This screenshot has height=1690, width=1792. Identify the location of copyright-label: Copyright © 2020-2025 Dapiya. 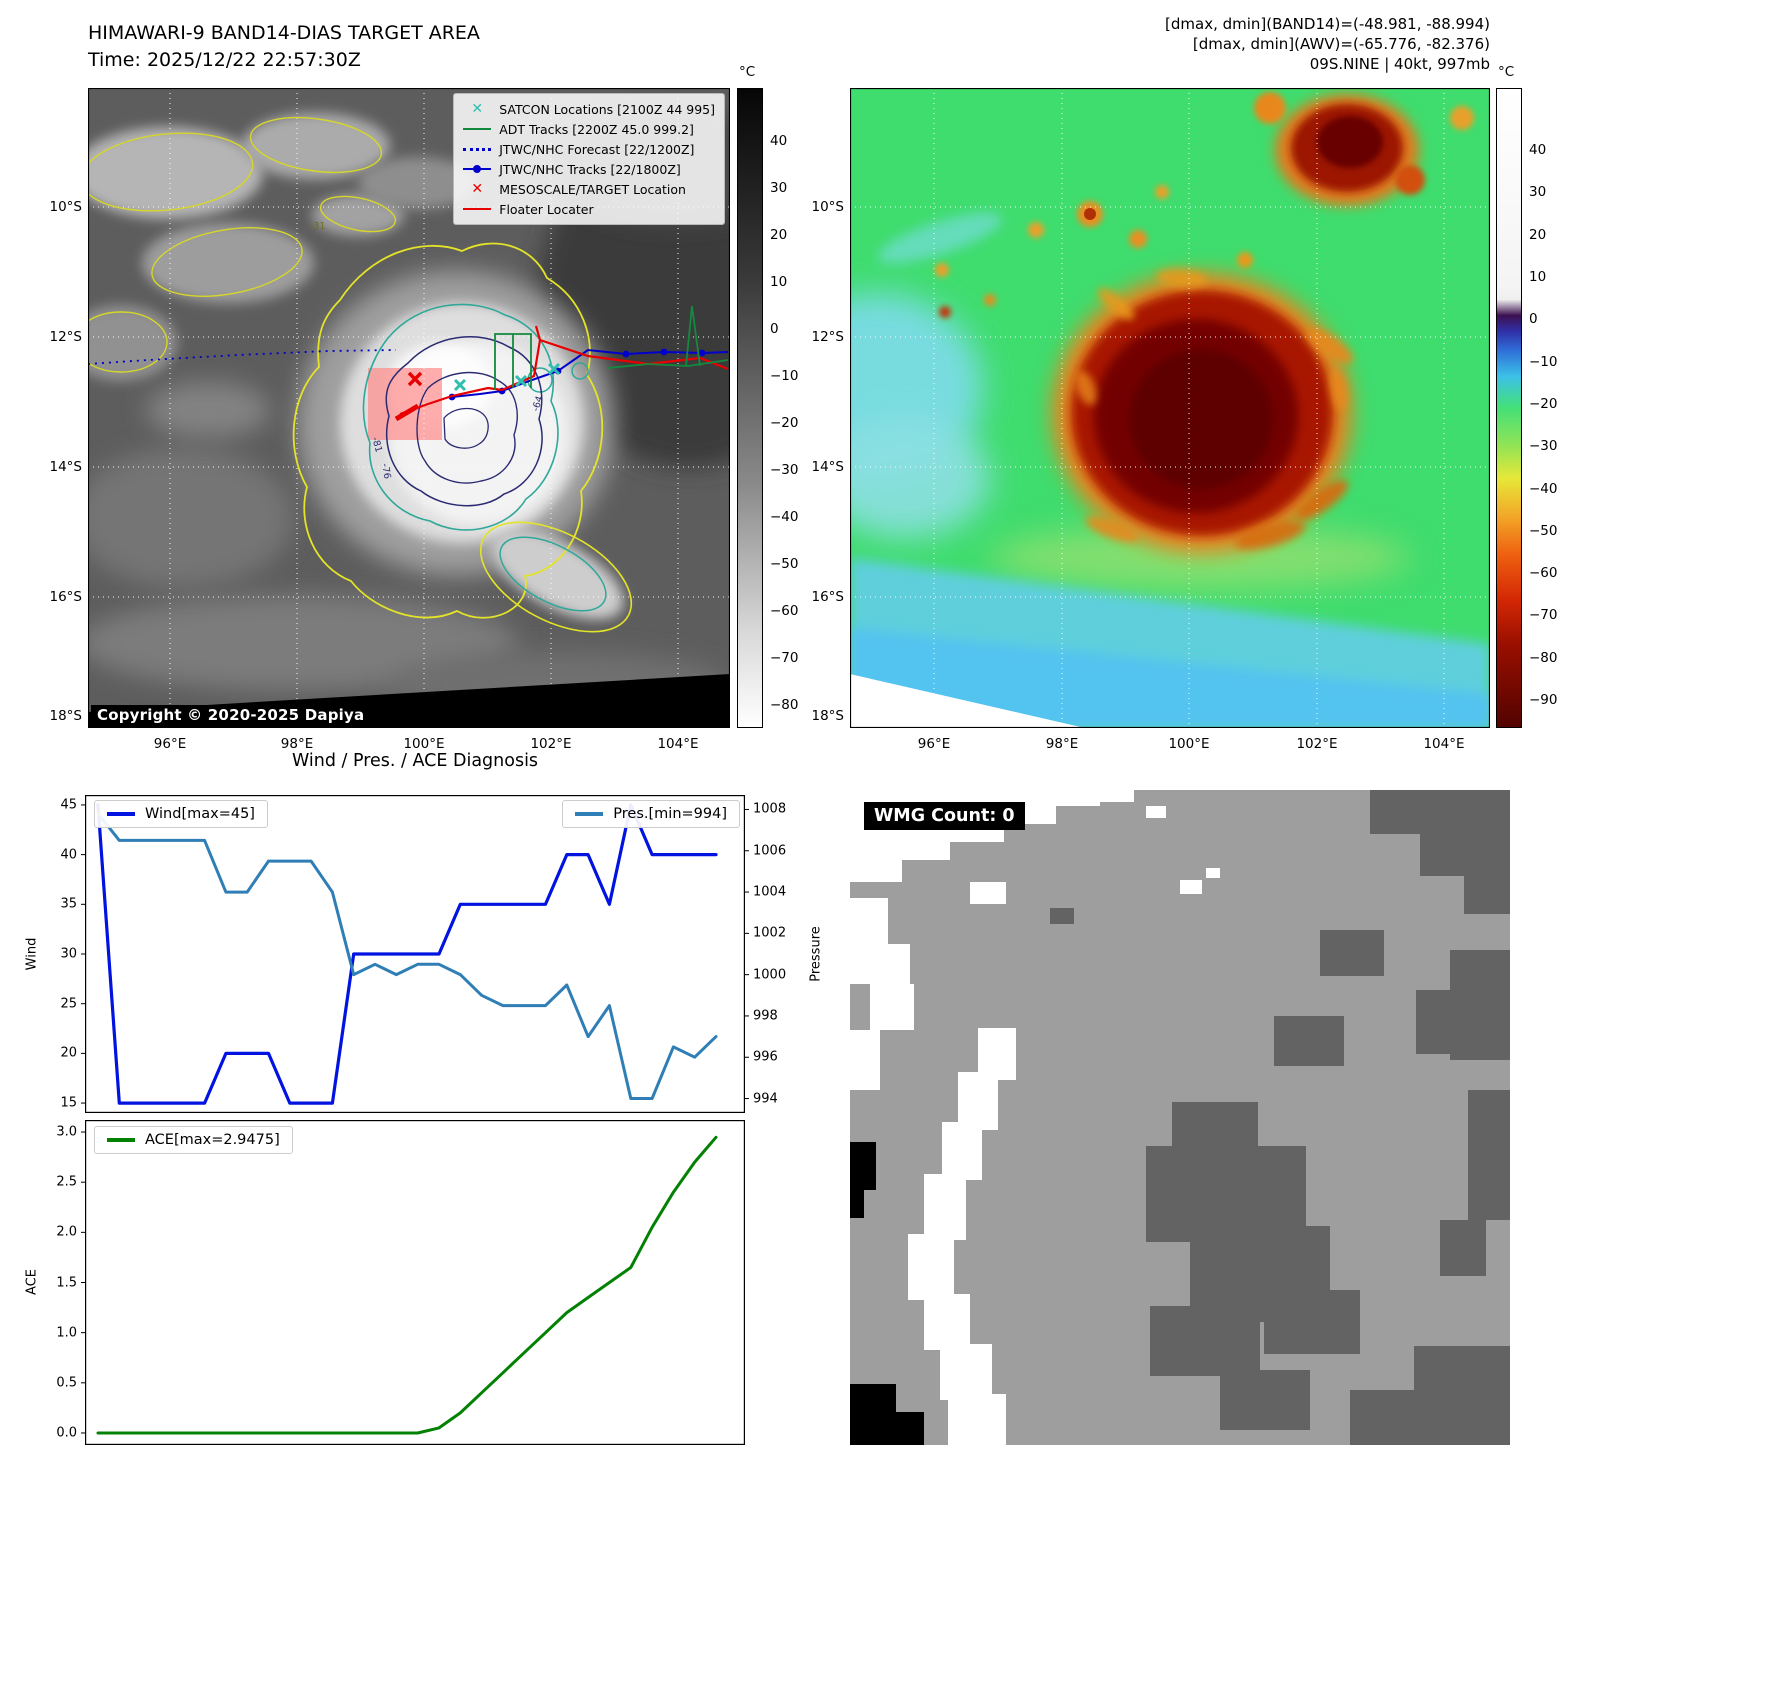
(231, 715).